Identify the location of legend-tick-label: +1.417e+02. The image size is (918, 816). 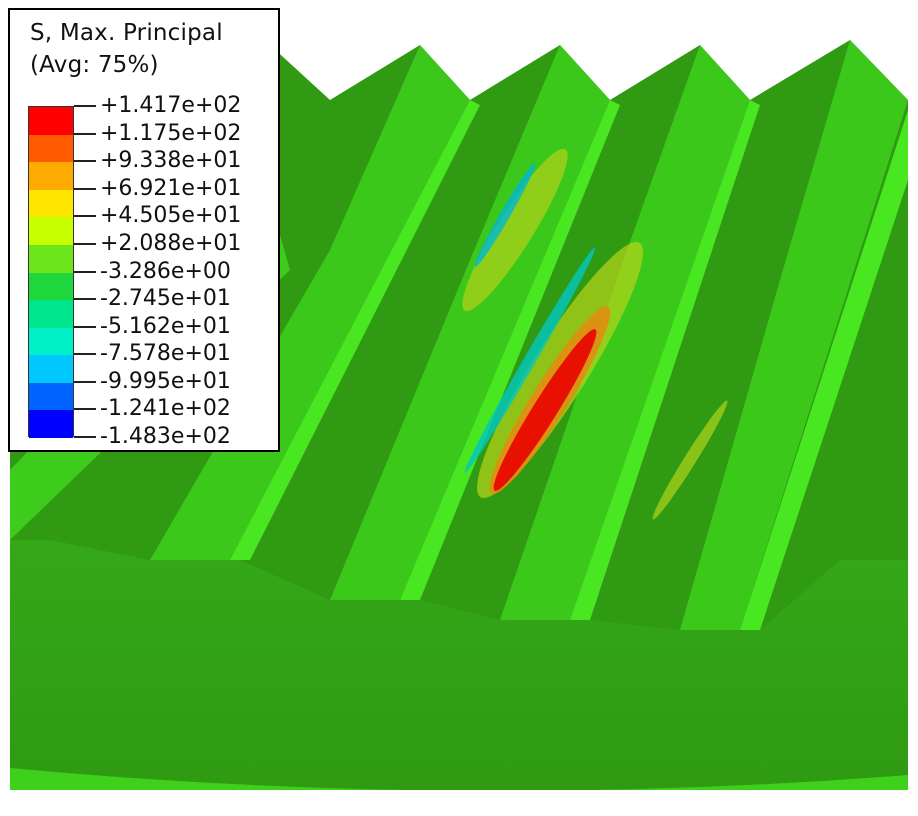
(171, 105).